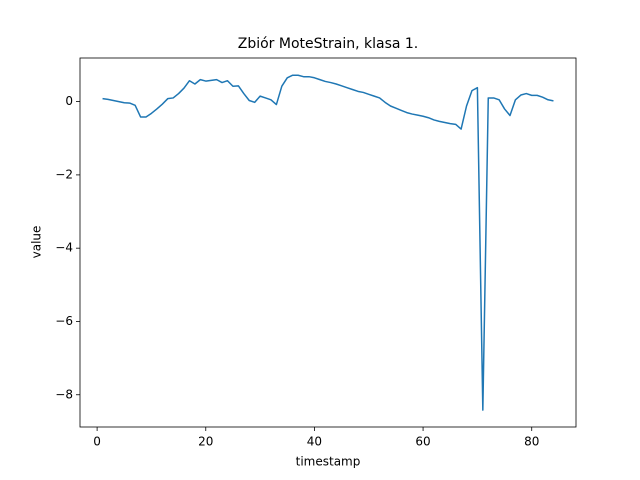 The width and height of the screenshot is (640, 480). Describe the element at coordinates (422, 442) in the screenshot. I see `x-tick-label: 60` at that location.